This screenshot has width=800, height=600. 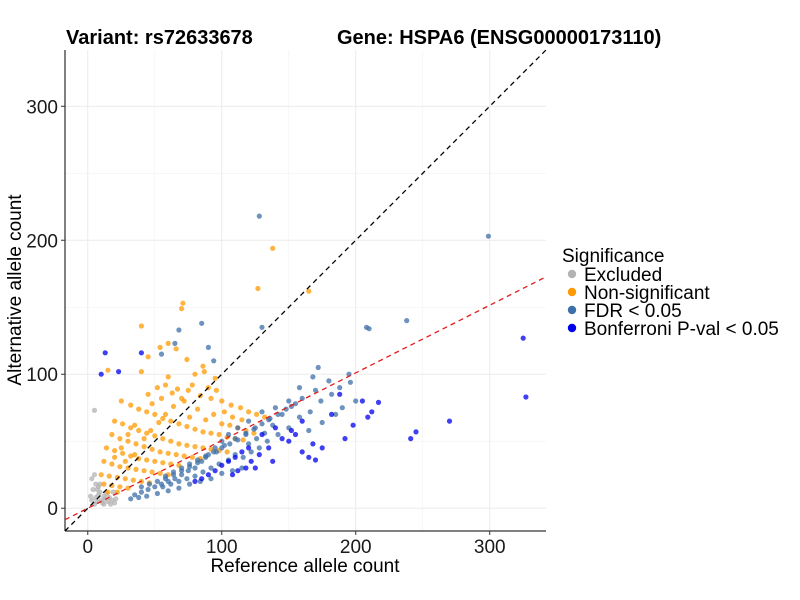 What do you see at coordinates (42, 107) in the screenshot?
I see `y-tick-label: 300` at bounding box center [42, 107].